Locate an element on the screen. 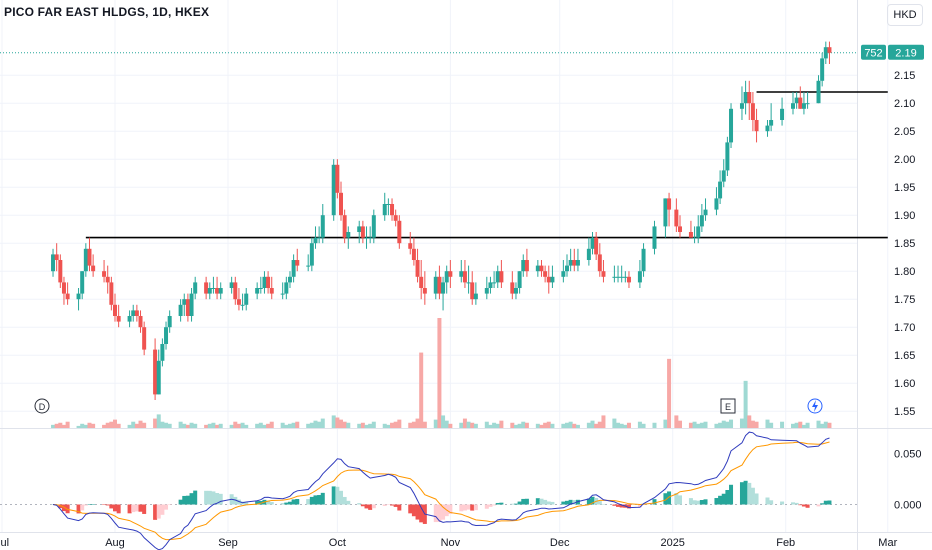 The height and width of the screenshot is (550, 932). currency-button: HKD is located at coordinates (905, 15).